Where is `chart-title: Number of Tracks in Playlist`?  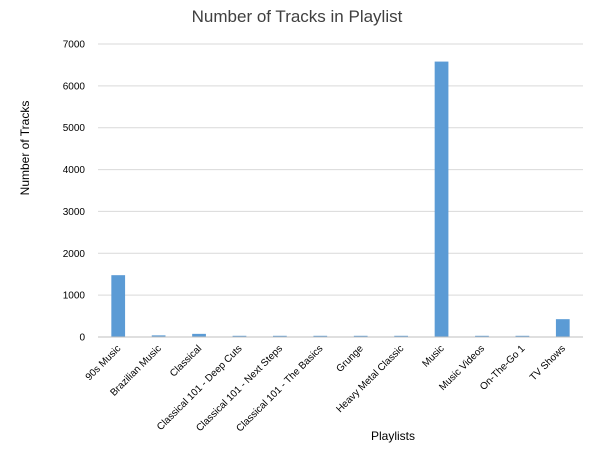
chart-title: Number of Tracks in Playlist is located at coordinates (297, 16).